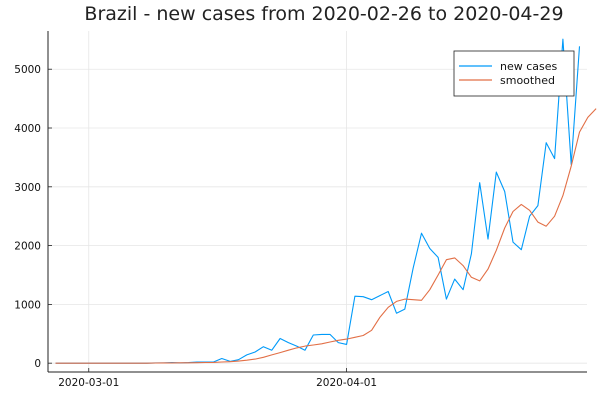 The width and height of the screenshot is (600, 400). Describe the element at coordinates (27, 70) in the screenshot. I see `y-tick-label: 5000` at that location.